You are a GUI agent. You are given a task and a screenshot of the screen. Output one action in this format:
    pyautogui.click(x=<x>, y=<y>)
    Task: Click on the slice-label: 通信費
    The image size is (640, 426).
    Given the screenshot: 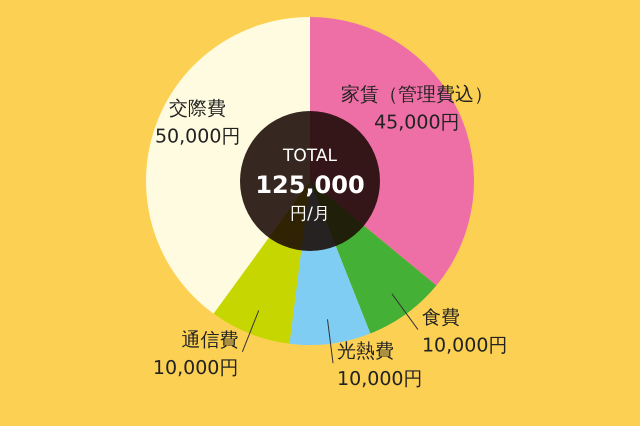 What is the action you would take?
    pyautogui.click(x=209, y=339)
    